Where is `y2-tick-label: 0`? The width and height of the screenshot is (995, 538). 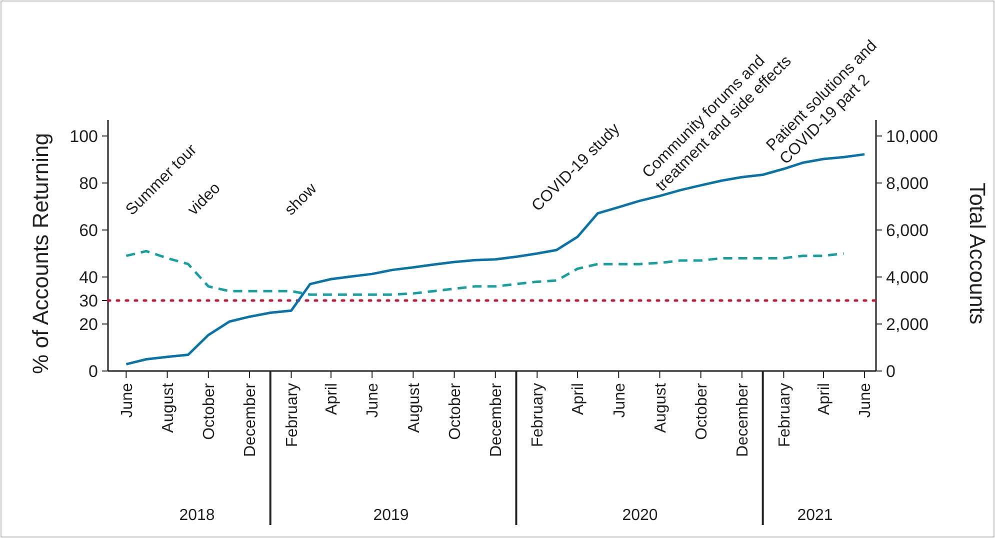
y2-tick-label: 0 is located at coordinates (891, 371).